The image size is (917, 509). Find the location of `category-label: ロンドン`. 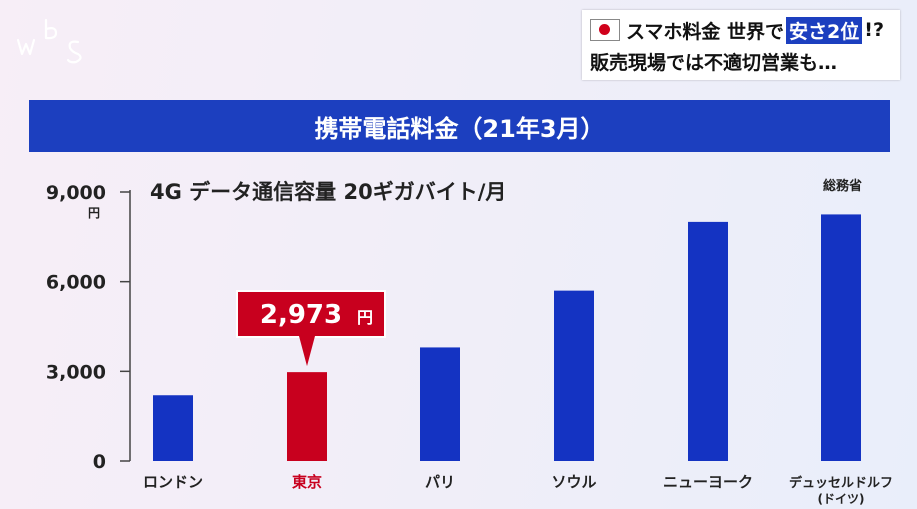

category-label: ロンドン is located at coordinates (173, 482).